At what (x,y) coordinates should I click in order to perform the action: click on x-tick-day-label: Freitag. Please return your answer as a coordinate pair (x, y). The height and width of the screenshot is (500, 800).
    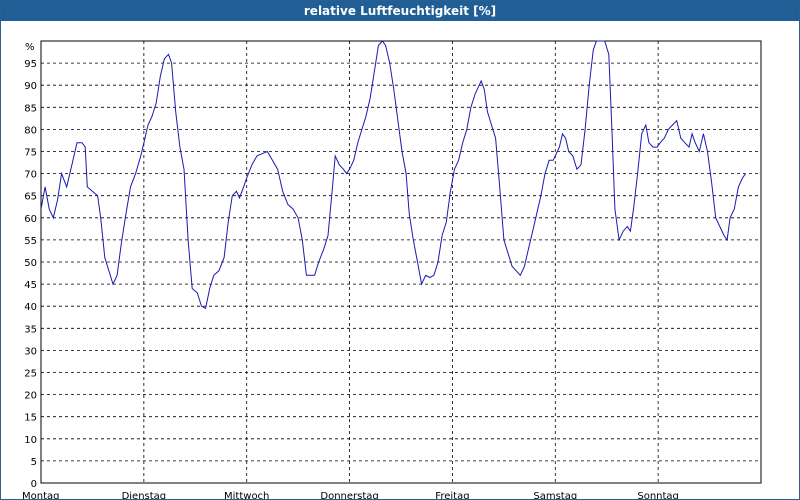
    Looking at the image, I should click on (452, 495).